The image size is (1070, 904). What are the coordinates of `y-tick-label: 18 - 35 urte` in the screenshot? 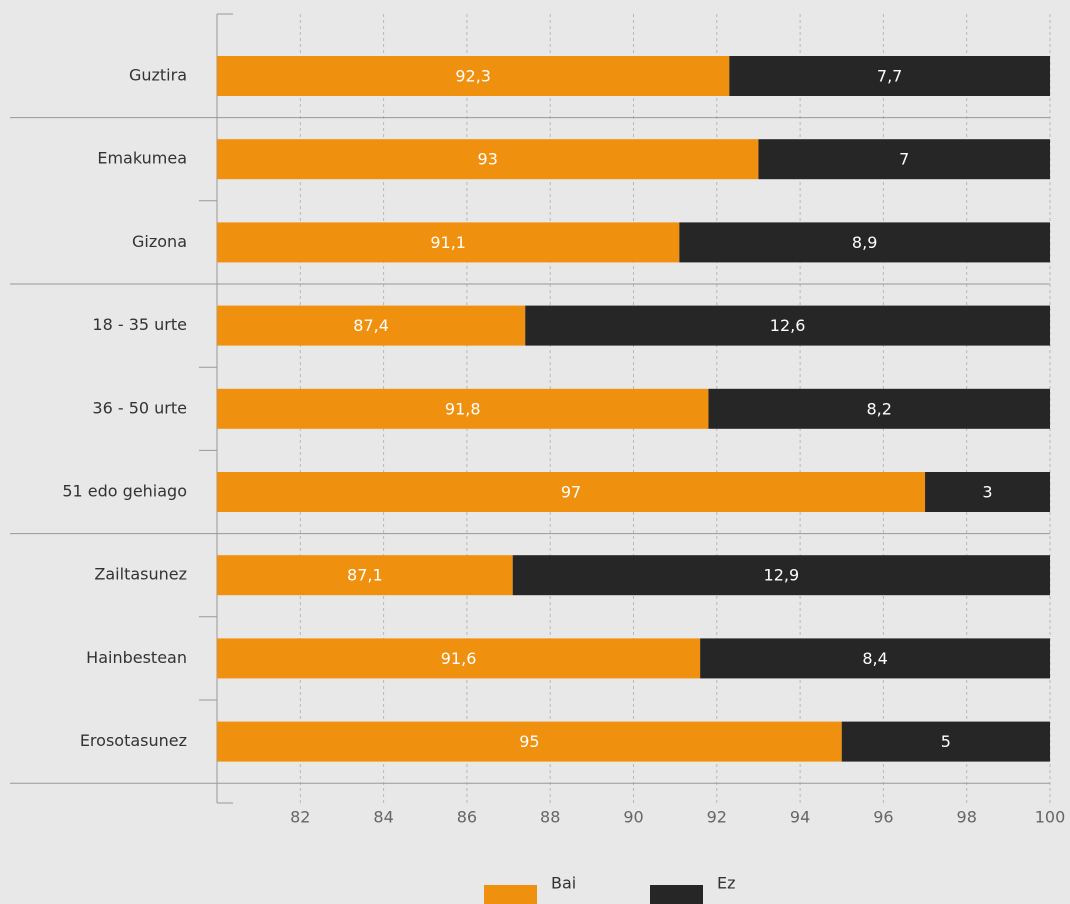 It's located at (139, 324).